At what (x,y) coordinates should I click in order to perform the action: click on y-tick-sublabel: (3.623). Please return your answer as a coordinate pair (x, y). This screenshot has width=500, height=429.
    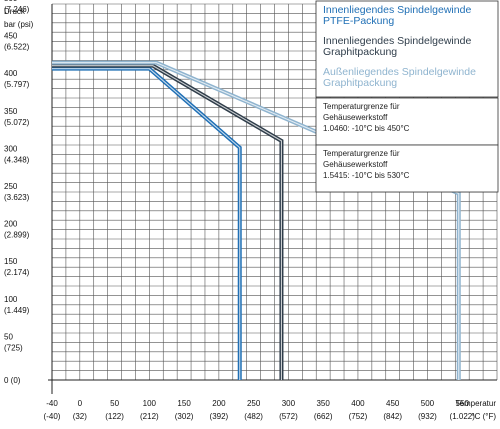
    Looking at the image, I should click on (17, 197).